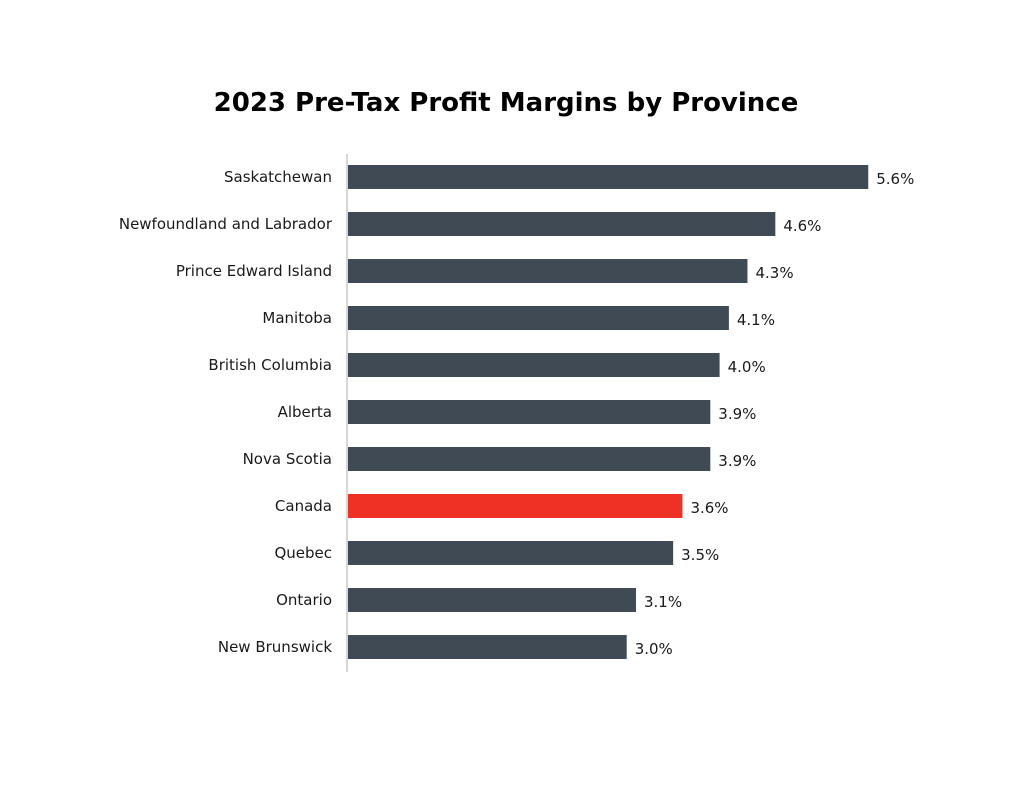 Image resolution: width=1024 pixels, height=791 pixels. Describe the element at coordinates (304, 600) in the screenshot. I see `category-label-ontario: Ontario` at that location.